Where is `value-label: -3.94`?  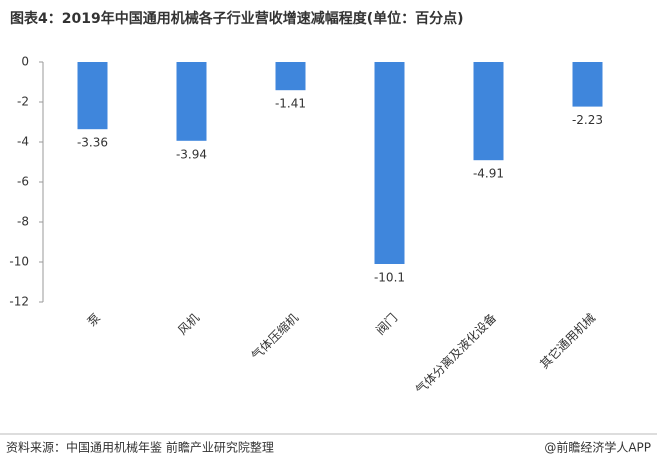
value-label: -3.94 is located at coordinates (191, 154).